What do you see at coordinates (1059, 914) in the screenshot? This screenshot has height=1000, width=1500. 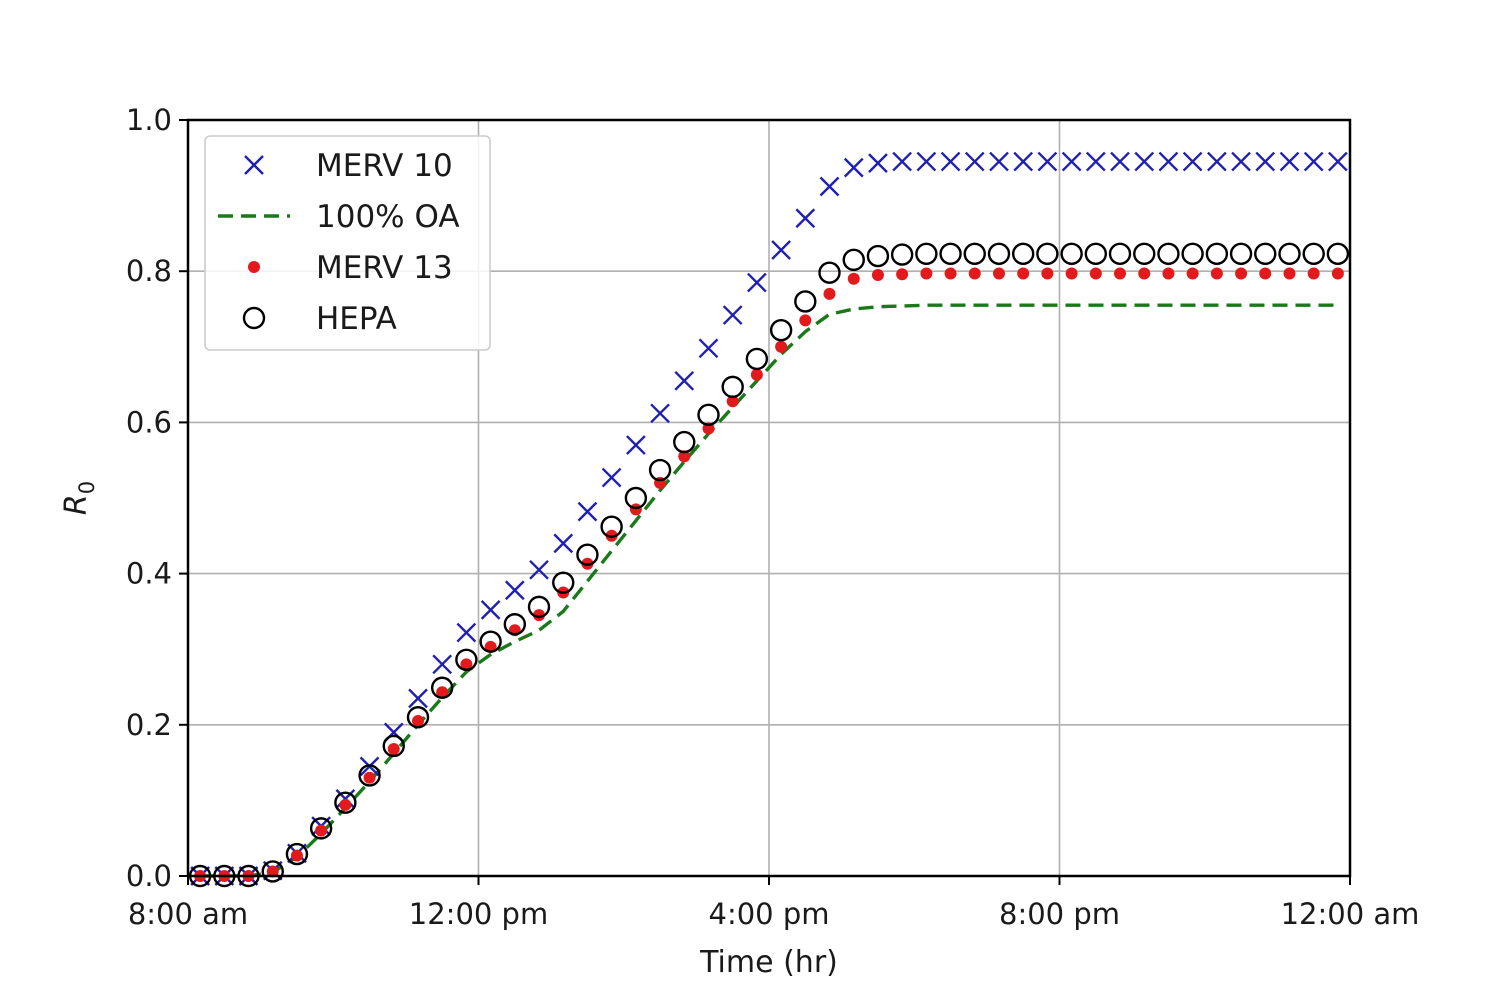 I see `x-tick-label: 8:00 pm` at bounding box center [1059, 914].